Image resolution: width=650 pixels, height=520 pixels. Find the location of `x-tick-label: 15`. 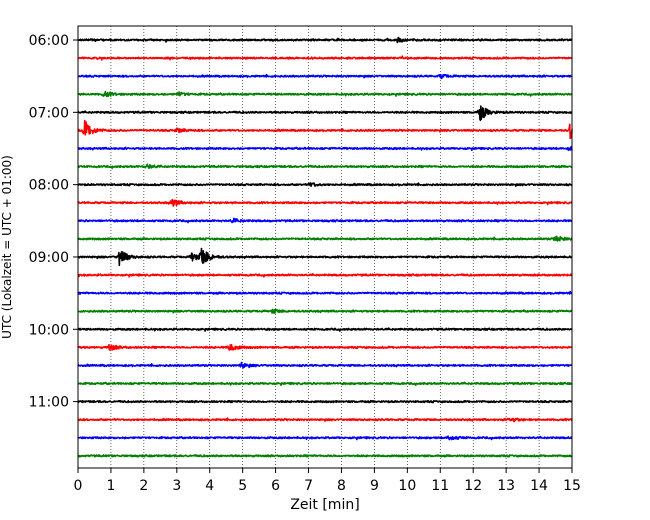

x-tick-label: 15 is located at coordinates (572, 486).